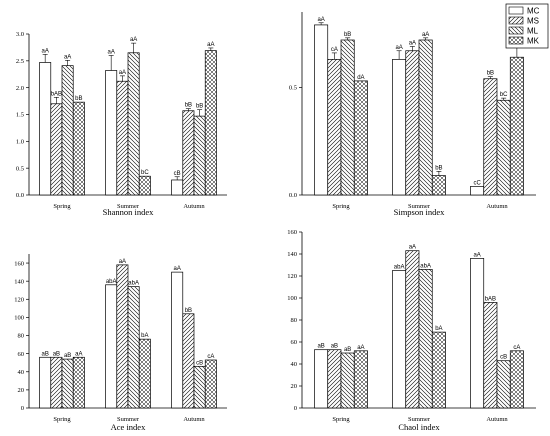  Describe the element at coordinates (516, 30) in the screenshot. I see `legend-swatch-ml` at that location.